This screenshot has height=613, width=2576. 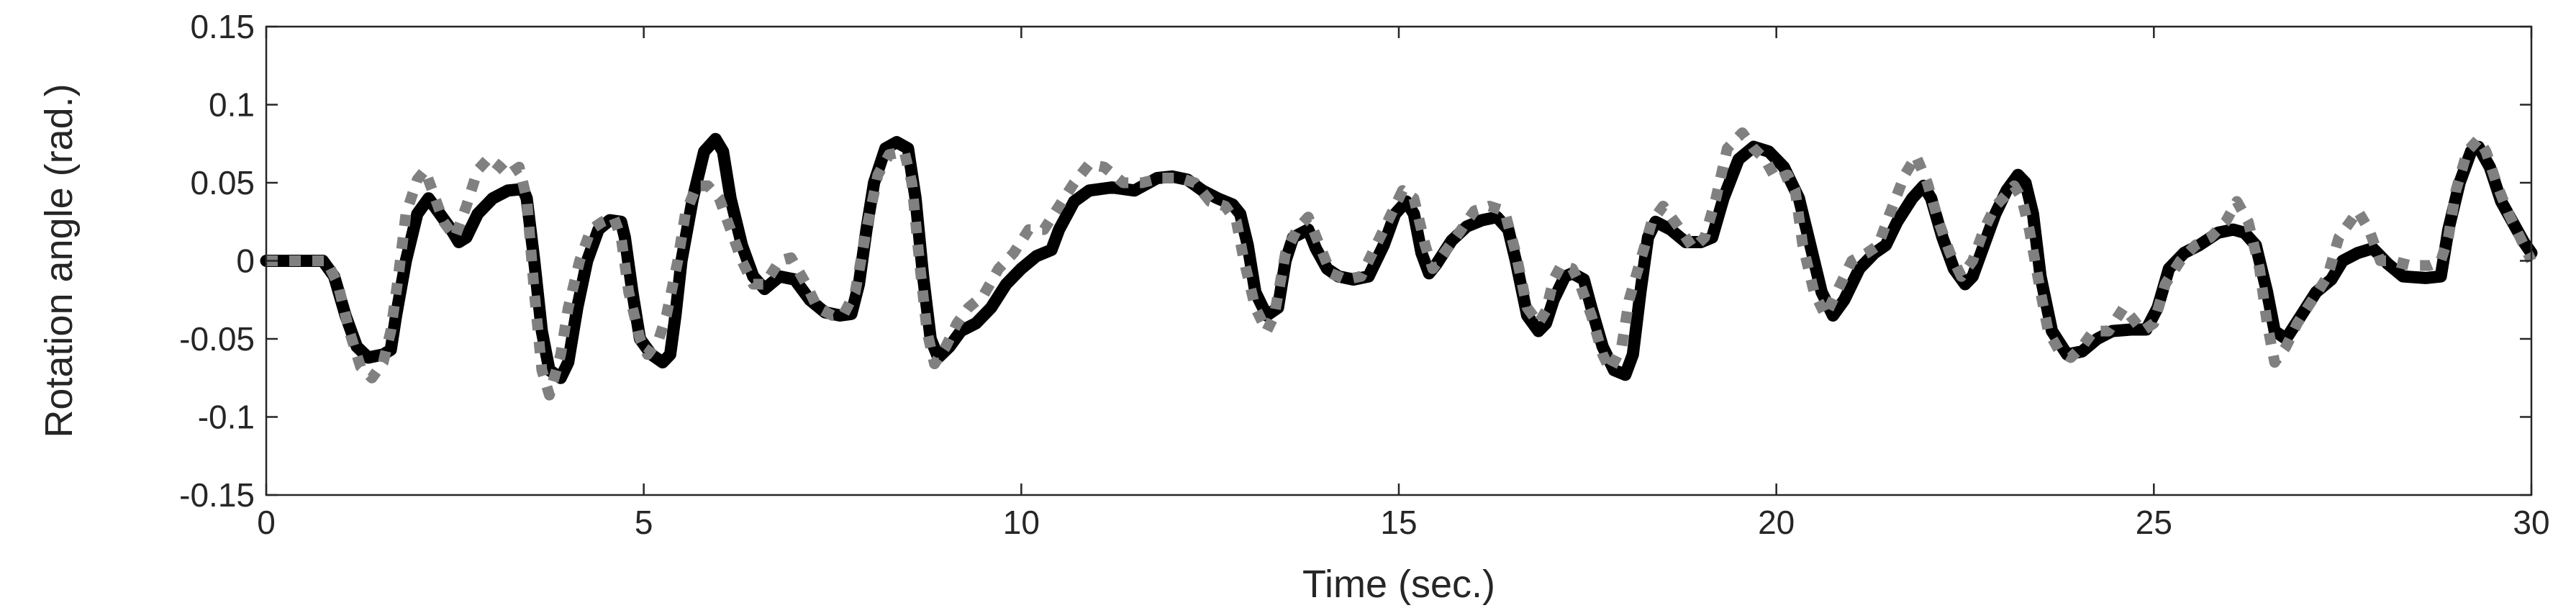 I want to click on x-tick-label: 10, so click(x=1021, y=522).